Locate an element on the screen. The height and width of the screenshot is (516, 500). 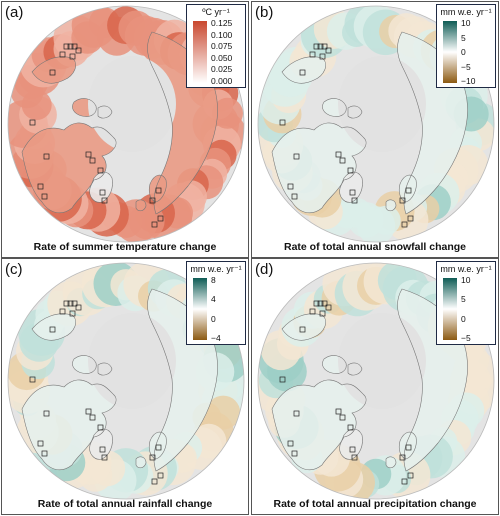
panel-letter: (d) is located at coordinates (264, 269).